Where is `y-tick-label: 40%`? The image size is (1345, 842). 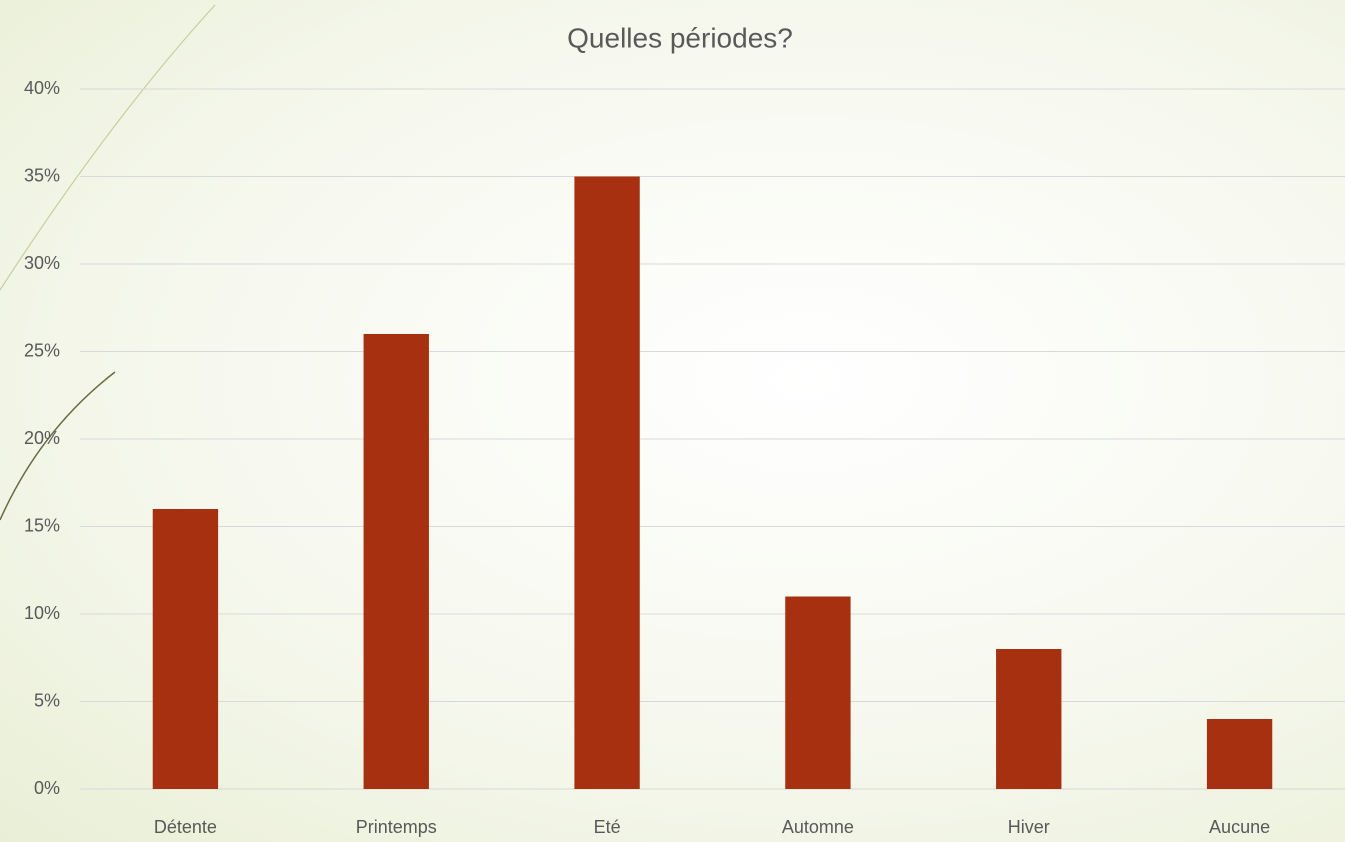 y-tick-label: 40% is located at coordinates (42, 88).